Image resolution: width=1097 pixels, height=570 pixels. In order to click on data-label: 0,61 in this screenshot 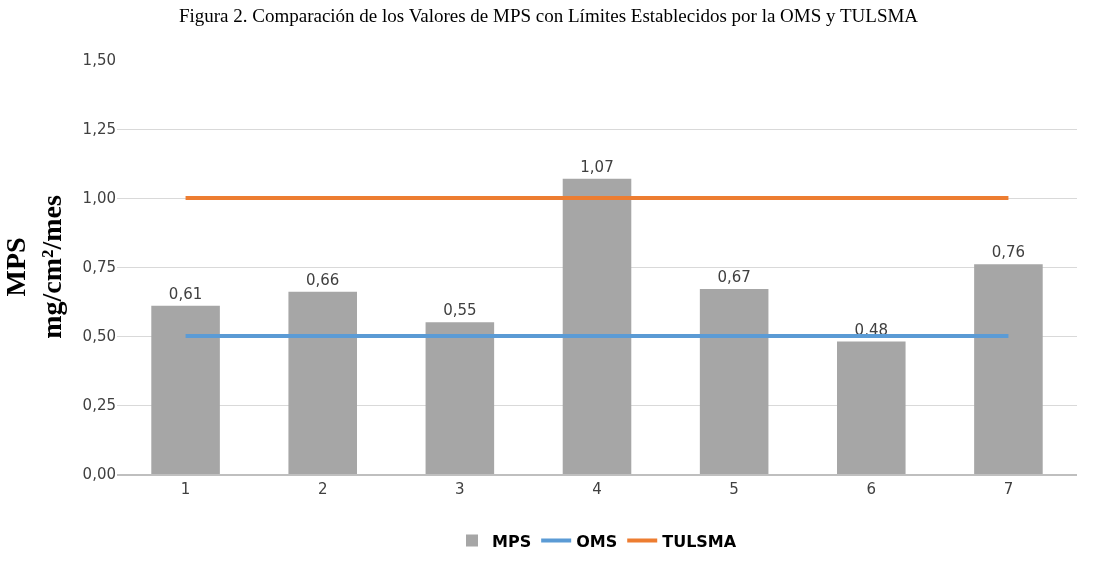, I will do `click(185, 293)`.